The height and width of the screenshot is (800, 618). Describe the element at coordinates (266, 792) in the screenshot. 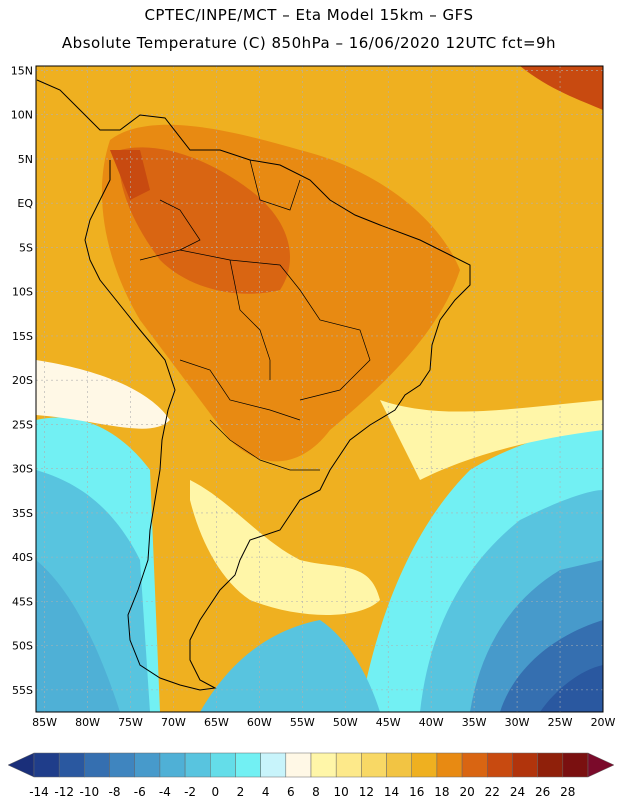

I see `colorbar-tick-label: 4` at that location.